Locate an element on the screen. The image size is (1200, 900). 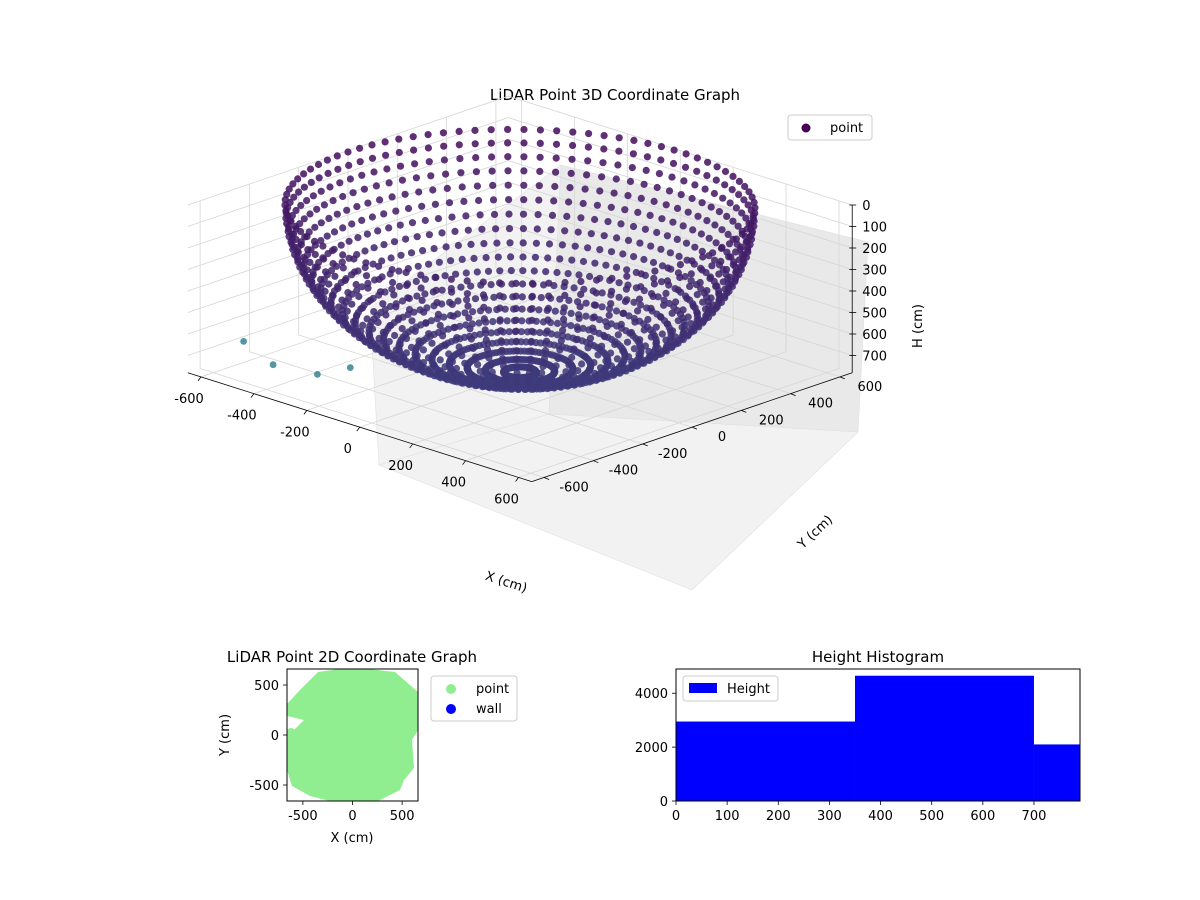
z-tick-label-3d: 100 is located at coordinates (874, 228).